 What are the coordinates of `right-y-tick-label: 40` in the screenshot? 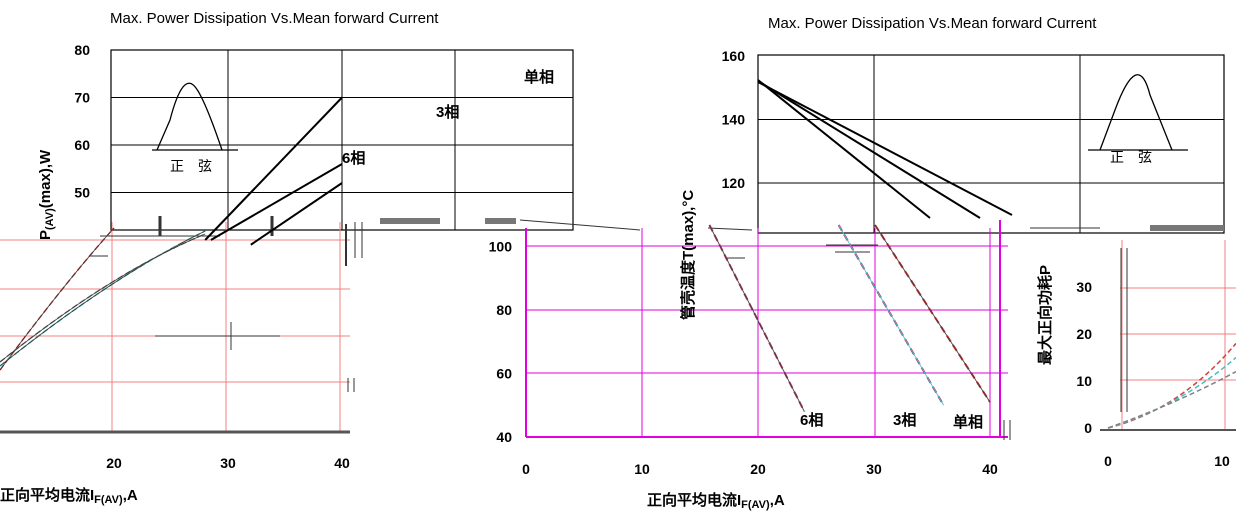 It's located at (504, 437).